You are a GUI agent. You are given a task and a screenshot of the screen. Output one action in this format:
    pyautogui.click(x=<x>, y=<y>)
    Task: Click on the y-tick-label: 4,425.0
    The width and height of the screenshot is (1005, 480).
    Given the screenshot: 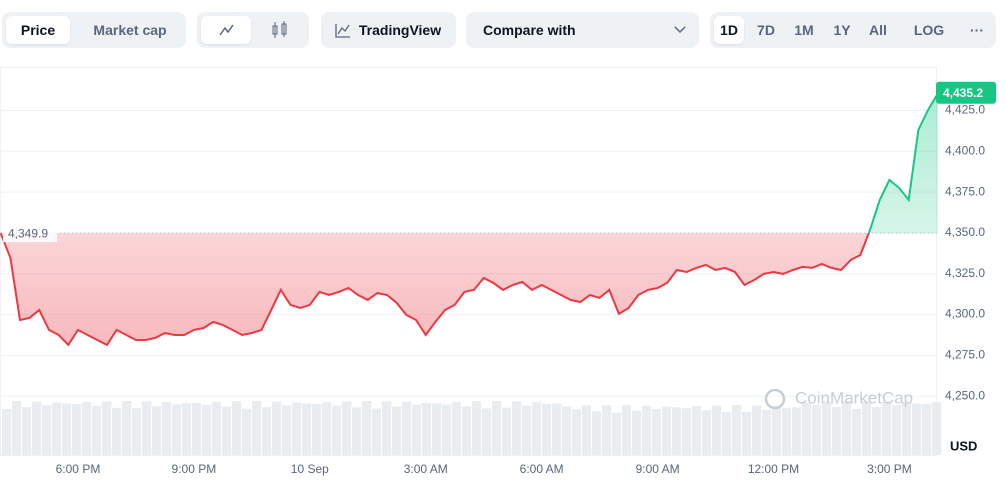 What is the action you would take?
    pyautogui.click(x=965, y=110)
    